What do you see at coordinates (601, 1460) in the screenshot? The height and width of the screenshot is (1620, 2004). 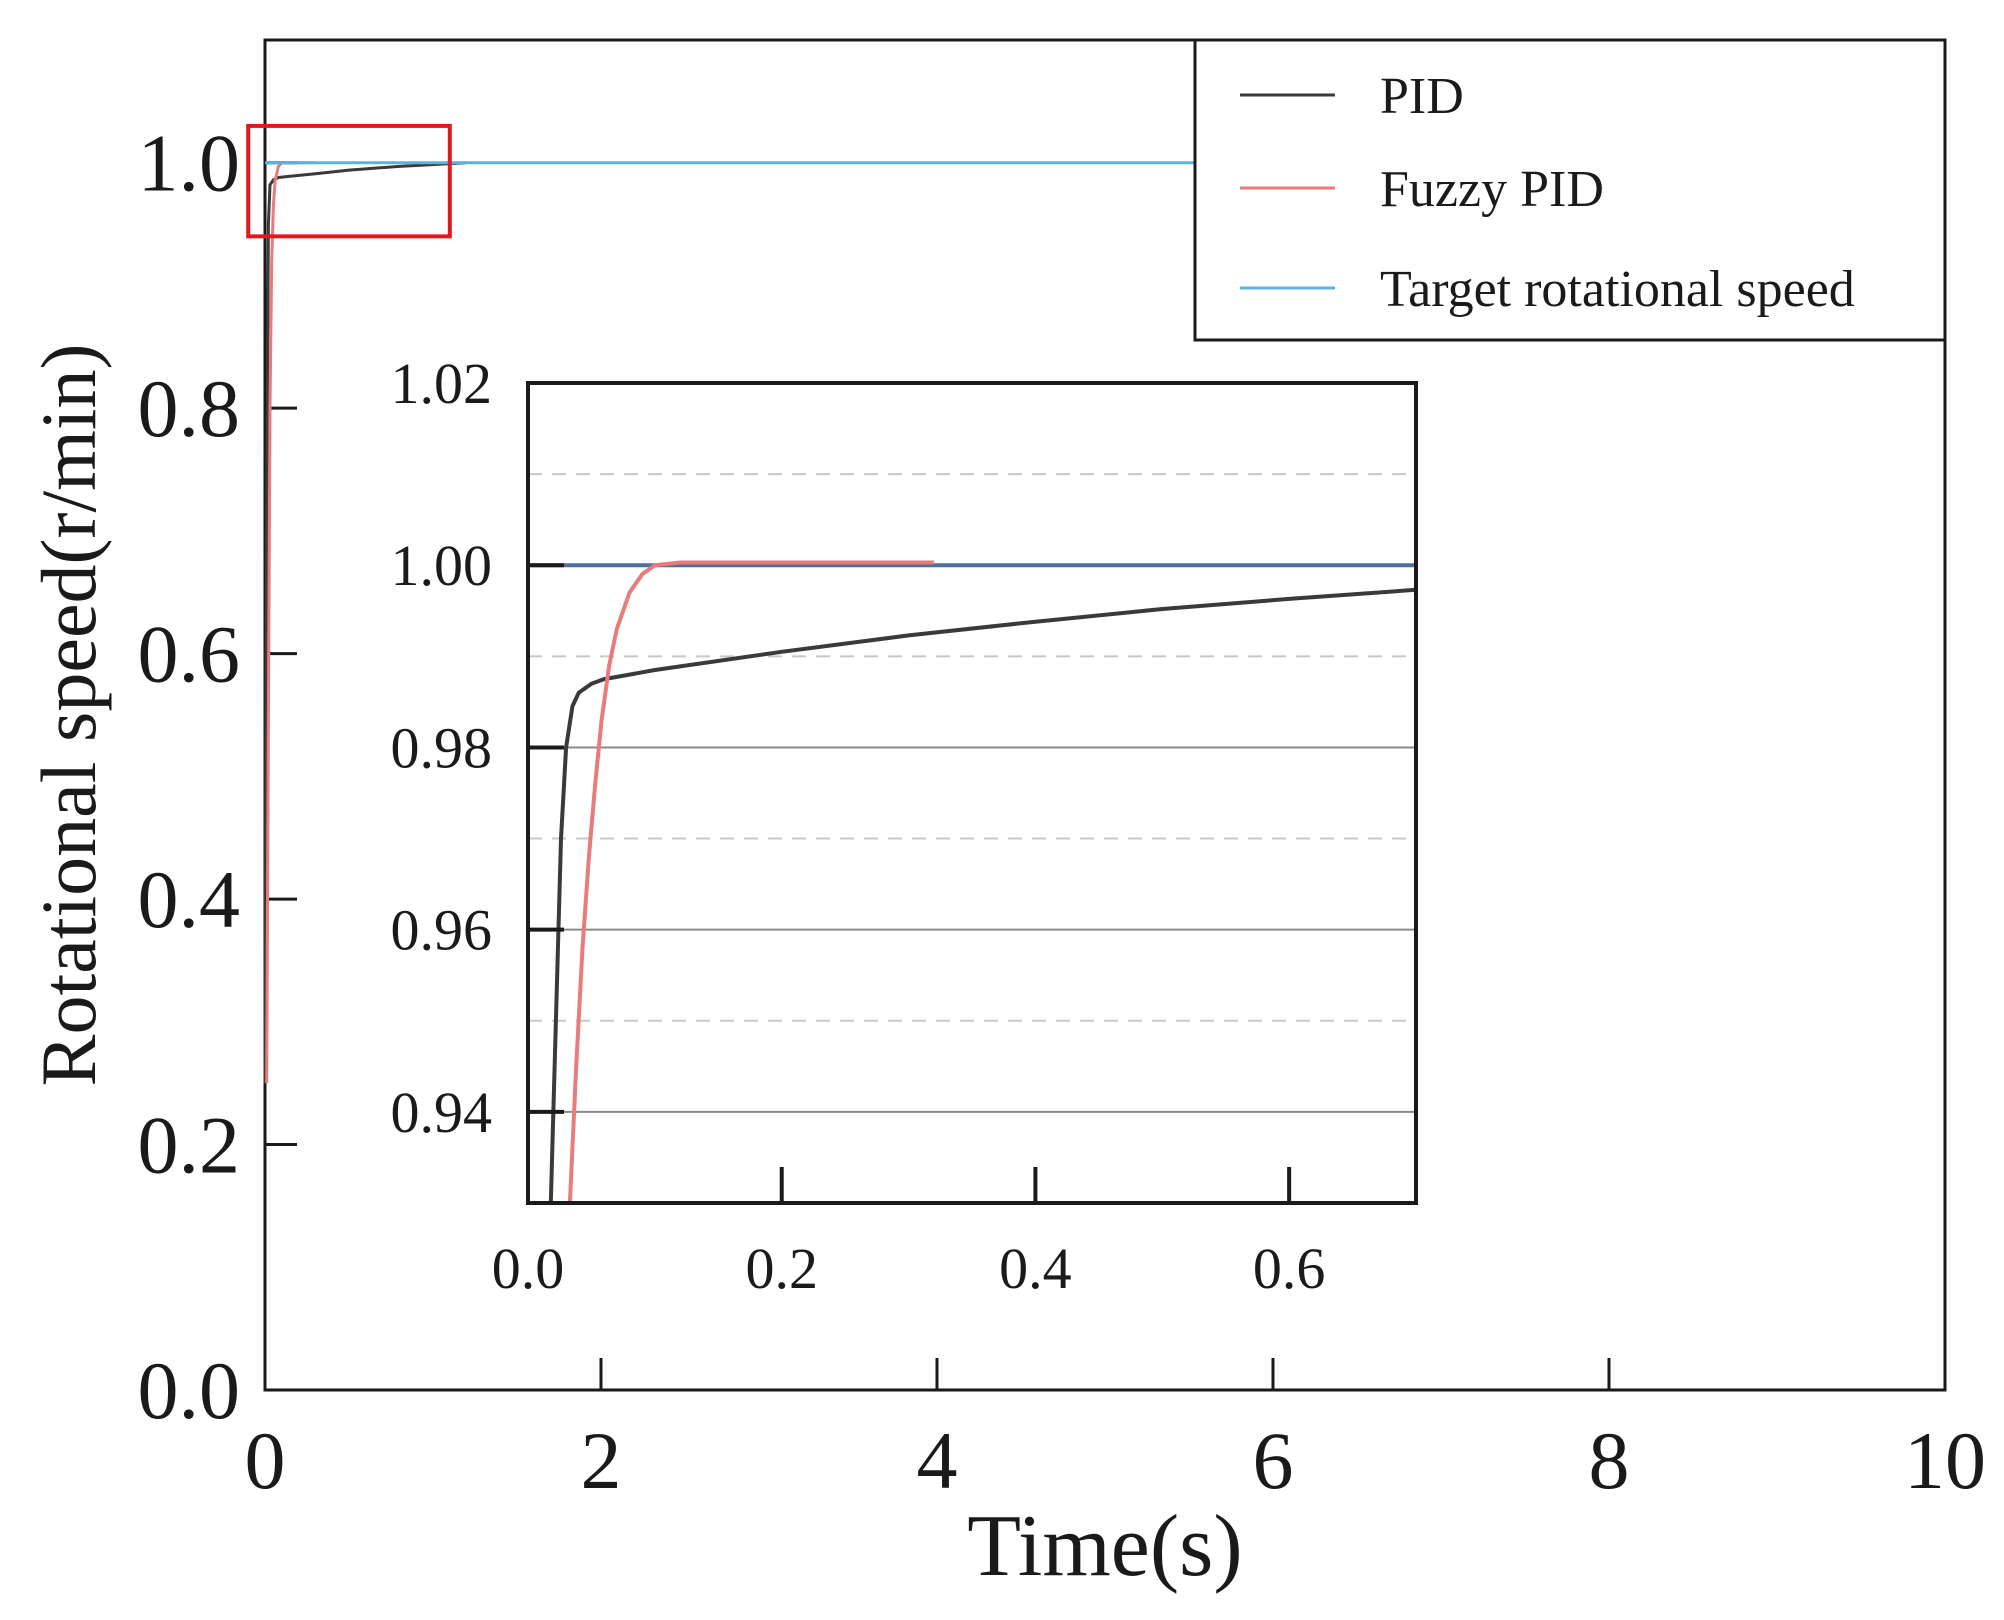 I see `main-x-tick-label-1: 2` at bounding box center [601, 1460].